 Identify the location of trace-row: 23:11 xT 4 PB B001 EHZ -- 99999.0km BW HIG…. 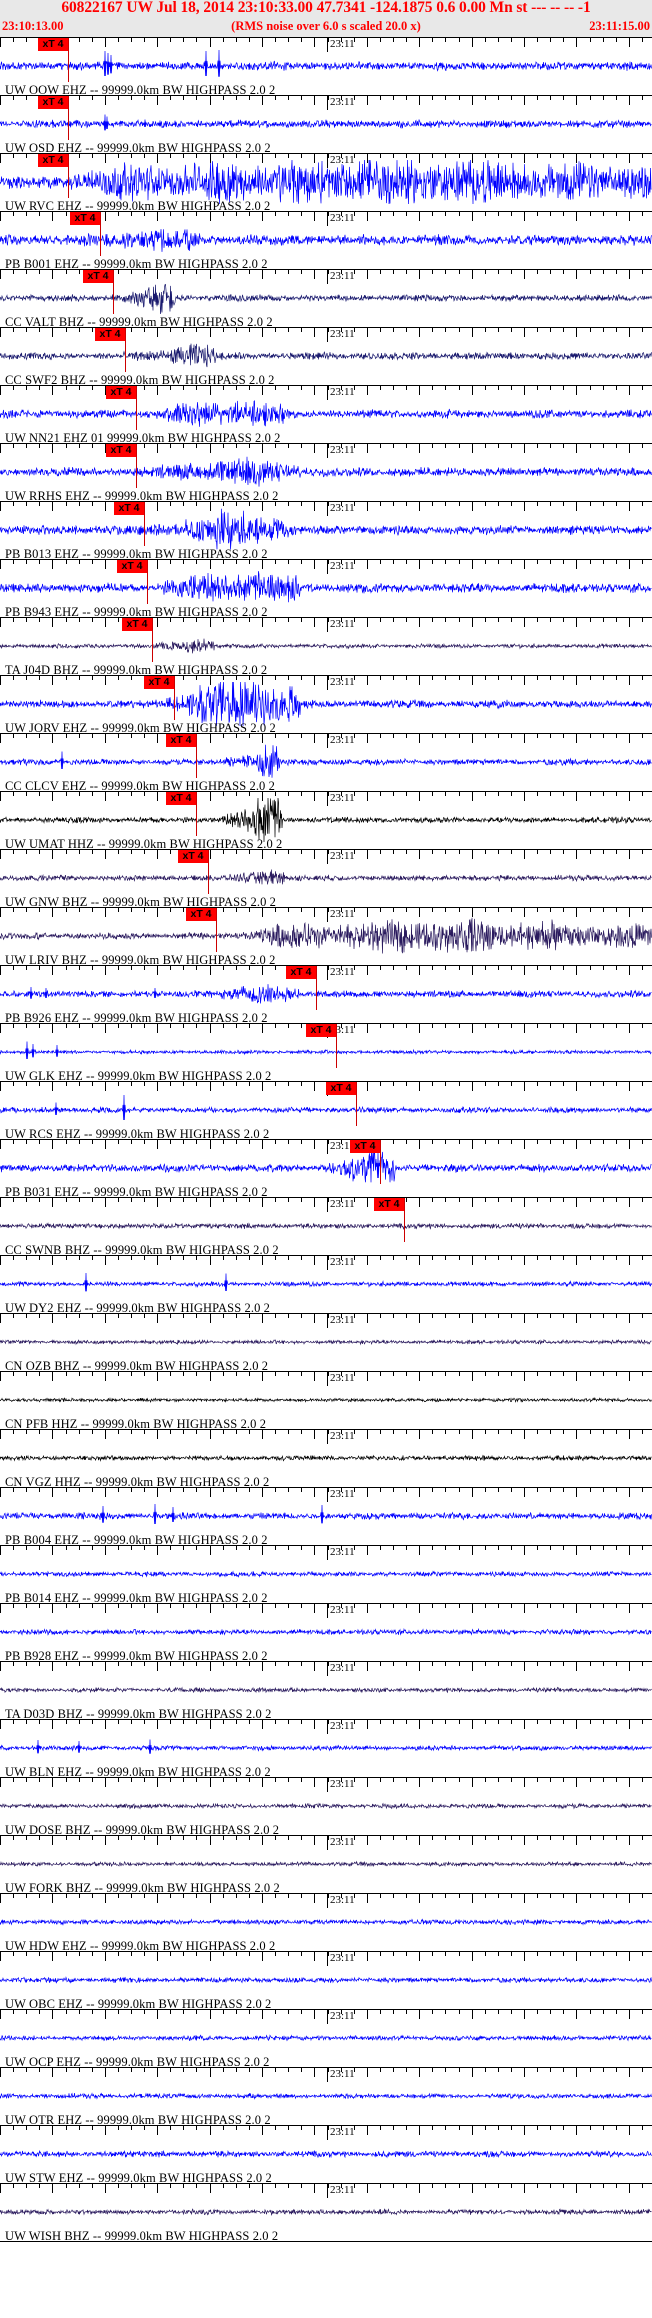
(326, 241).